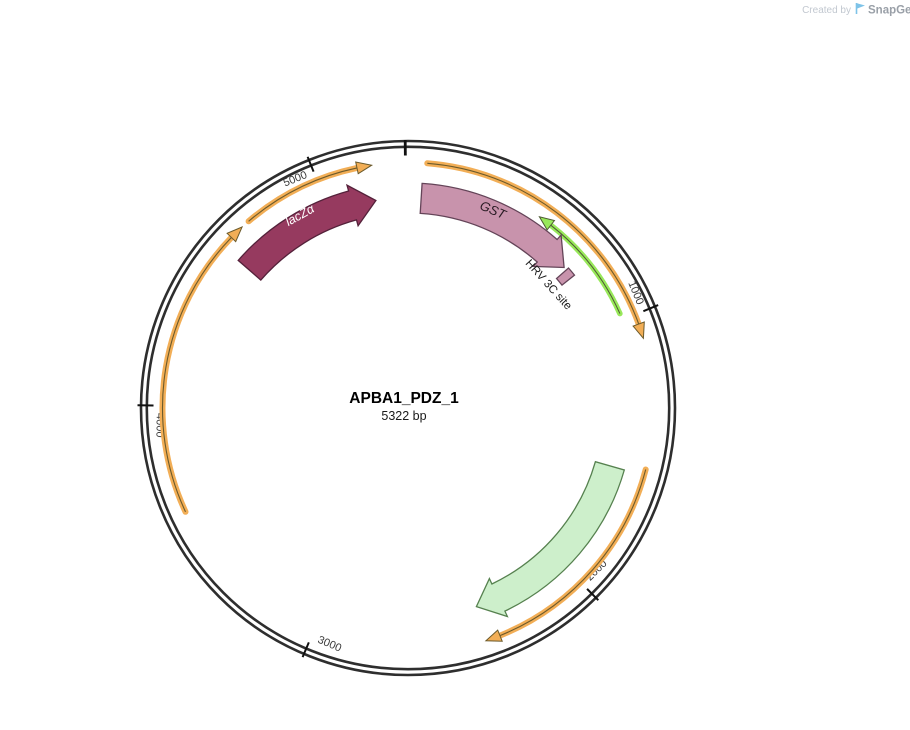  I want to click on feature-shape-AmpR, so click(550, 539).